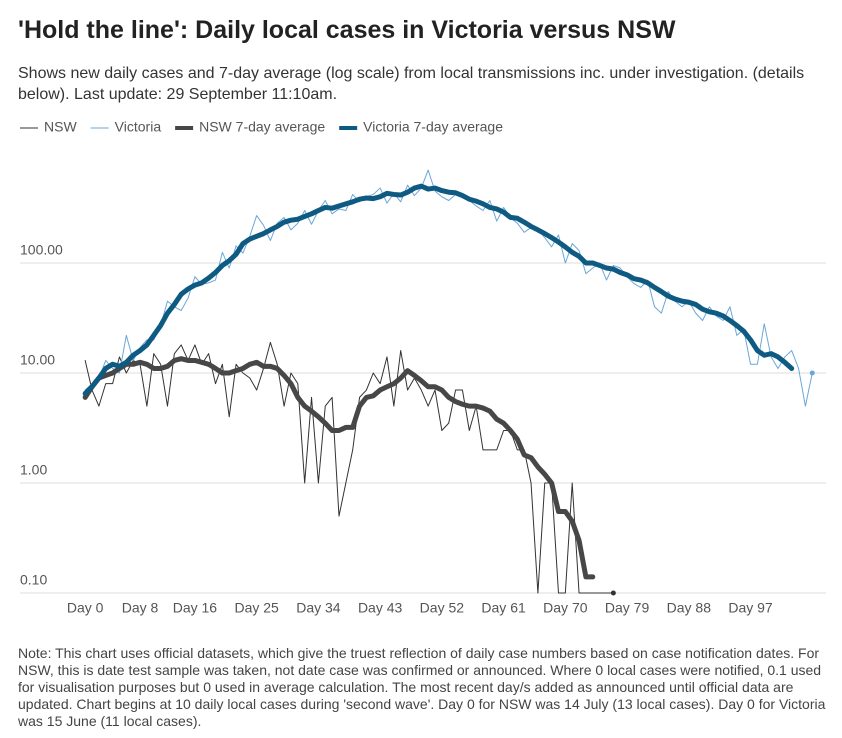 The width and height of the screenshot is (842, 738). What do you see at coordinates (85, 608) in the screenshot?
I see `x-tick-label: Day 0` at bounding box center [85, 608].